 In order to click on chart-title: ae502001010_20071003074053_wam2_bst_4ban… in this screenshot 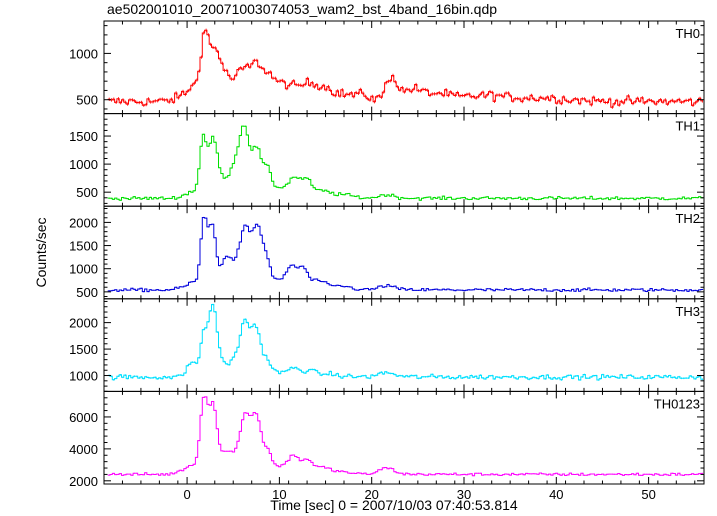, I will do `click(302, 9)`.